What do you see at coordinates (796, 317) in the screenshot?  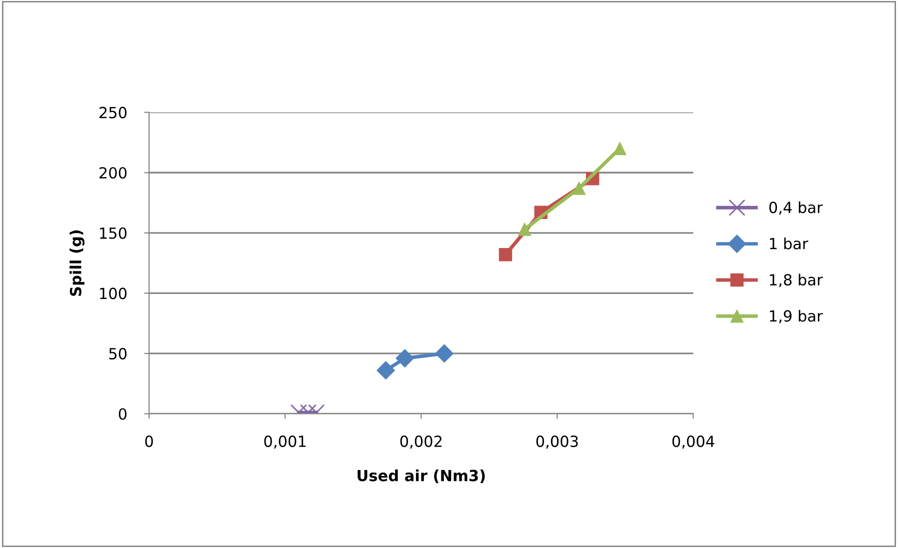 I see `legend-label: 1,9 bar` at bounding box center [796, 317].